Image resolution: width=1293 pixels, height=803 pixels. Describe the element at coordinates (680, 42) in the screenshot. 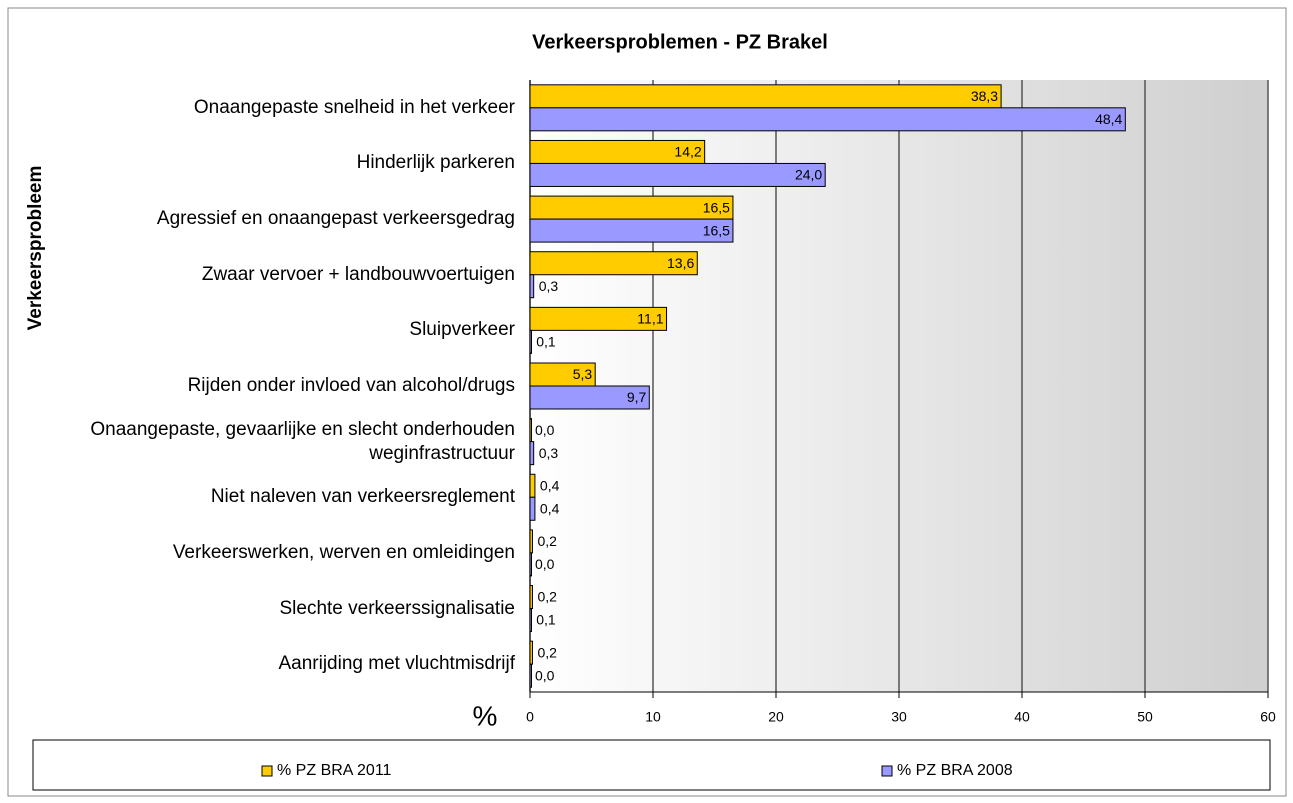

I see `chart-title: Verkeersproblemen - PZ Brakel` at that location.